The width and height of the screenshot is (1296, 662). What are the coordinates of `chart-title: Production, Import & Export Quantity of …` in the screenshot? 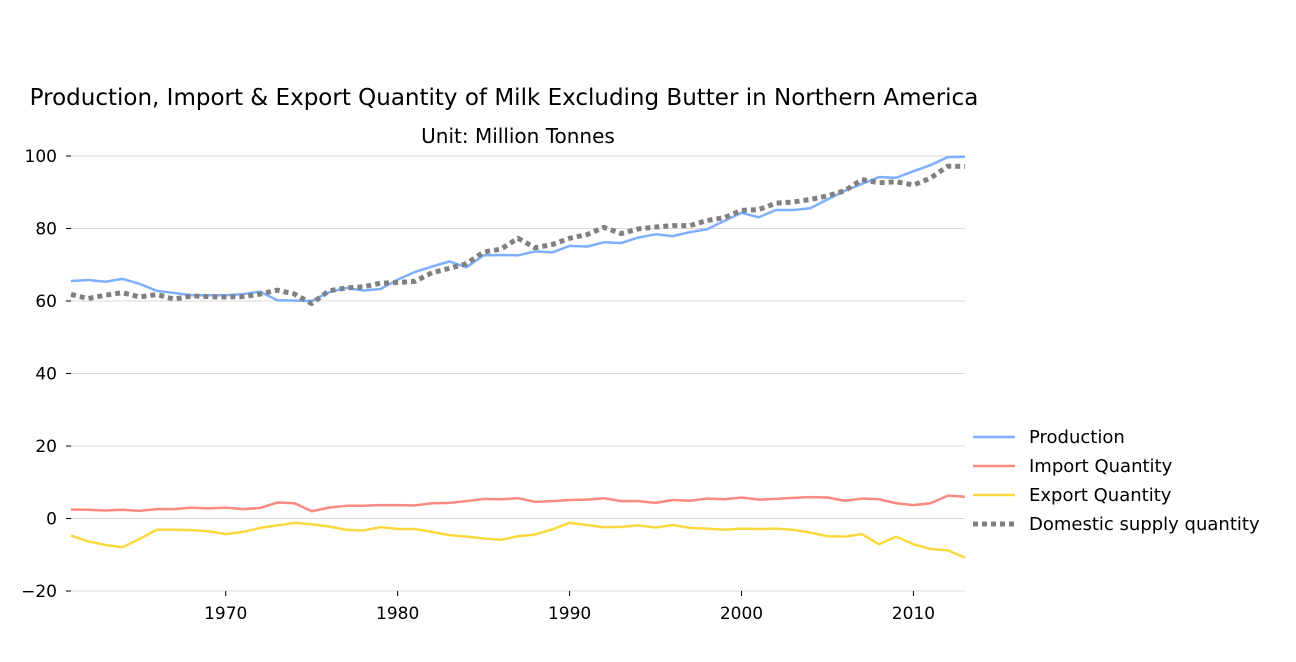 It's located at (504, 98).